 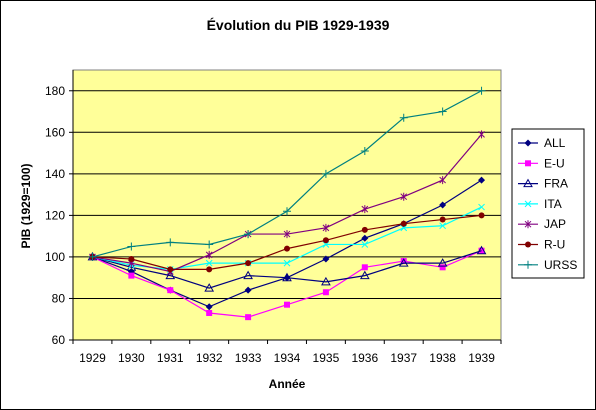 I want to click on legend-label: ALL, so click(x=555, y=143).